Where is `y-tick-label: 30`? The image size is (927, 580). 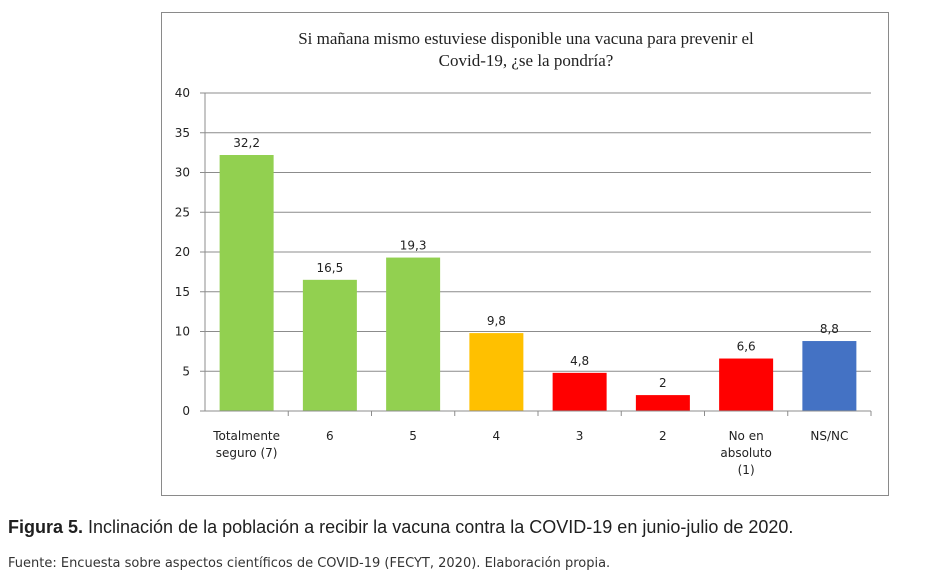 y-tick-label: 30 is located at coordinates (182, 173).